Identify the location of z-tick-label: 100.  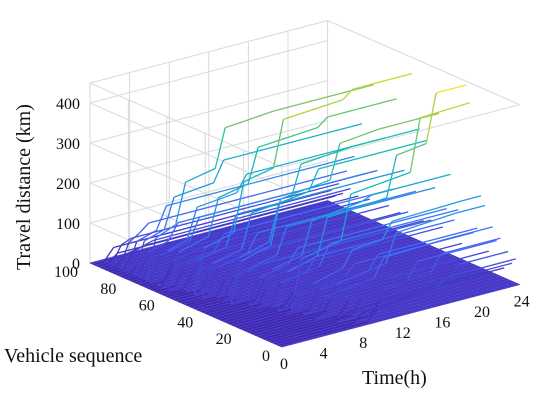
(68, 224).